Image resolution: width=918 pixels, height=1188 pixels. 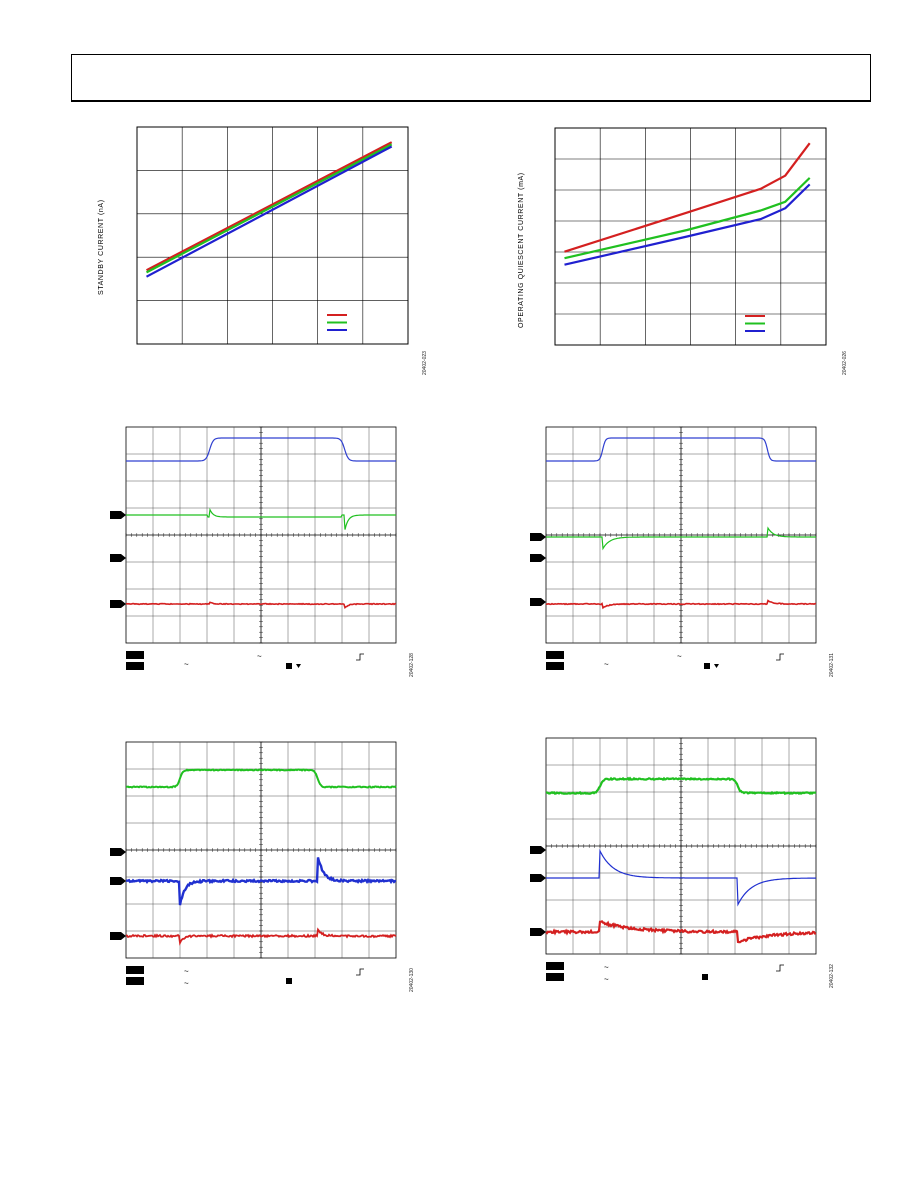 I want to click on standby-current-figure: STANDBY CURRENT (nA) 20402-023, so click(x=260, y=250).